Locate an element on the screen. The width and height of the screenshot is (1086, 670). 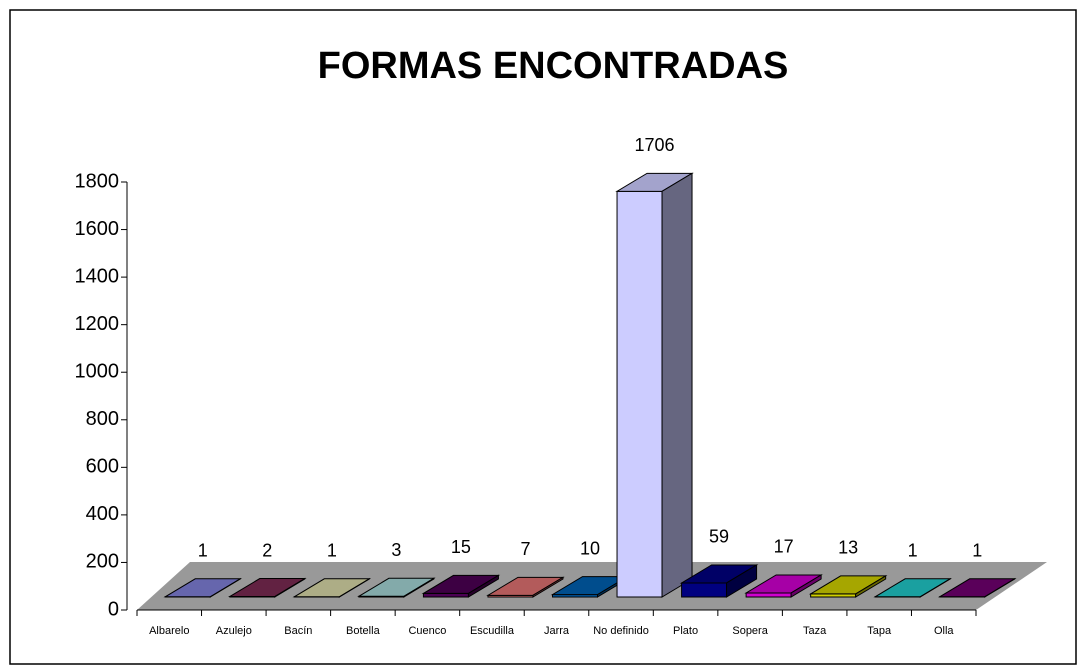
x-tick-label: Plato is located at coordinates (686, 631).